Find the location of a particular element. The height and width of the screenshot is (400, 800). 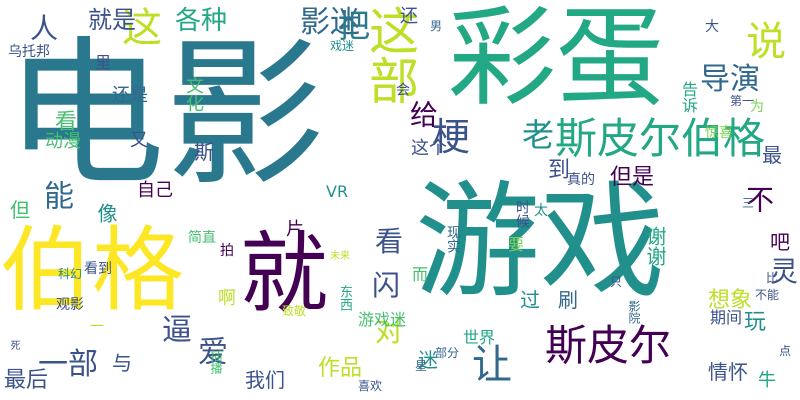

word: 彩蛋 is located at coordinates (556, 60).